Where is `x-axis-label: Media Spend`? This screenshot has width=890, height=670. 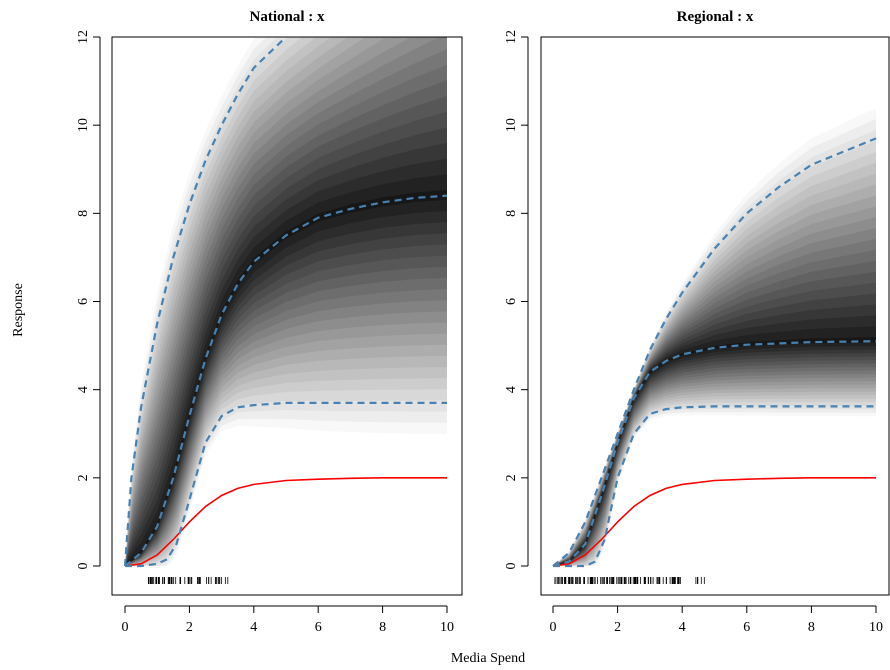 x-axis-label: Media Spend is located at coordinates (488, 658).